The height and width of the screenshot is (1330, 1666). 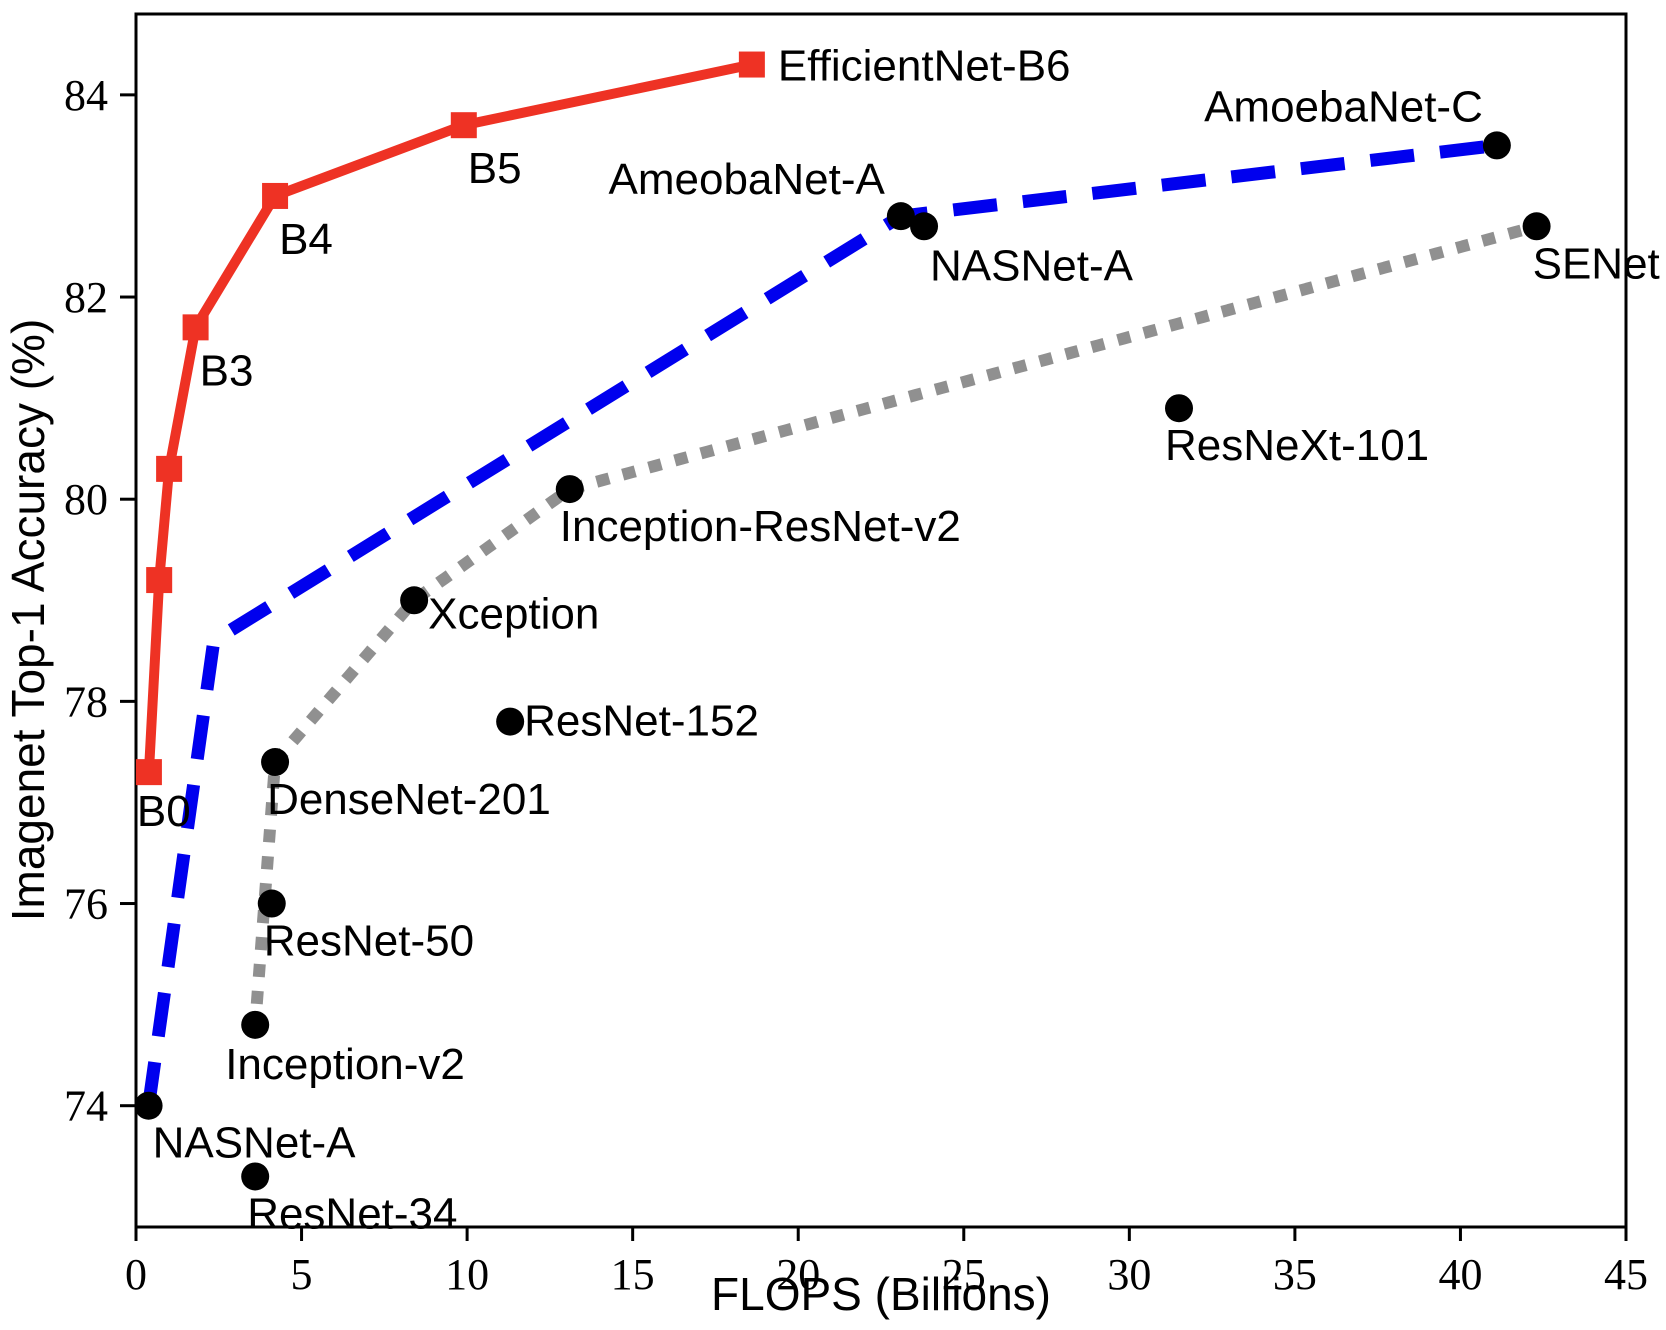 I want to click on scatter-point-label: ResNeXt-101, so click(x=1297, y=445).